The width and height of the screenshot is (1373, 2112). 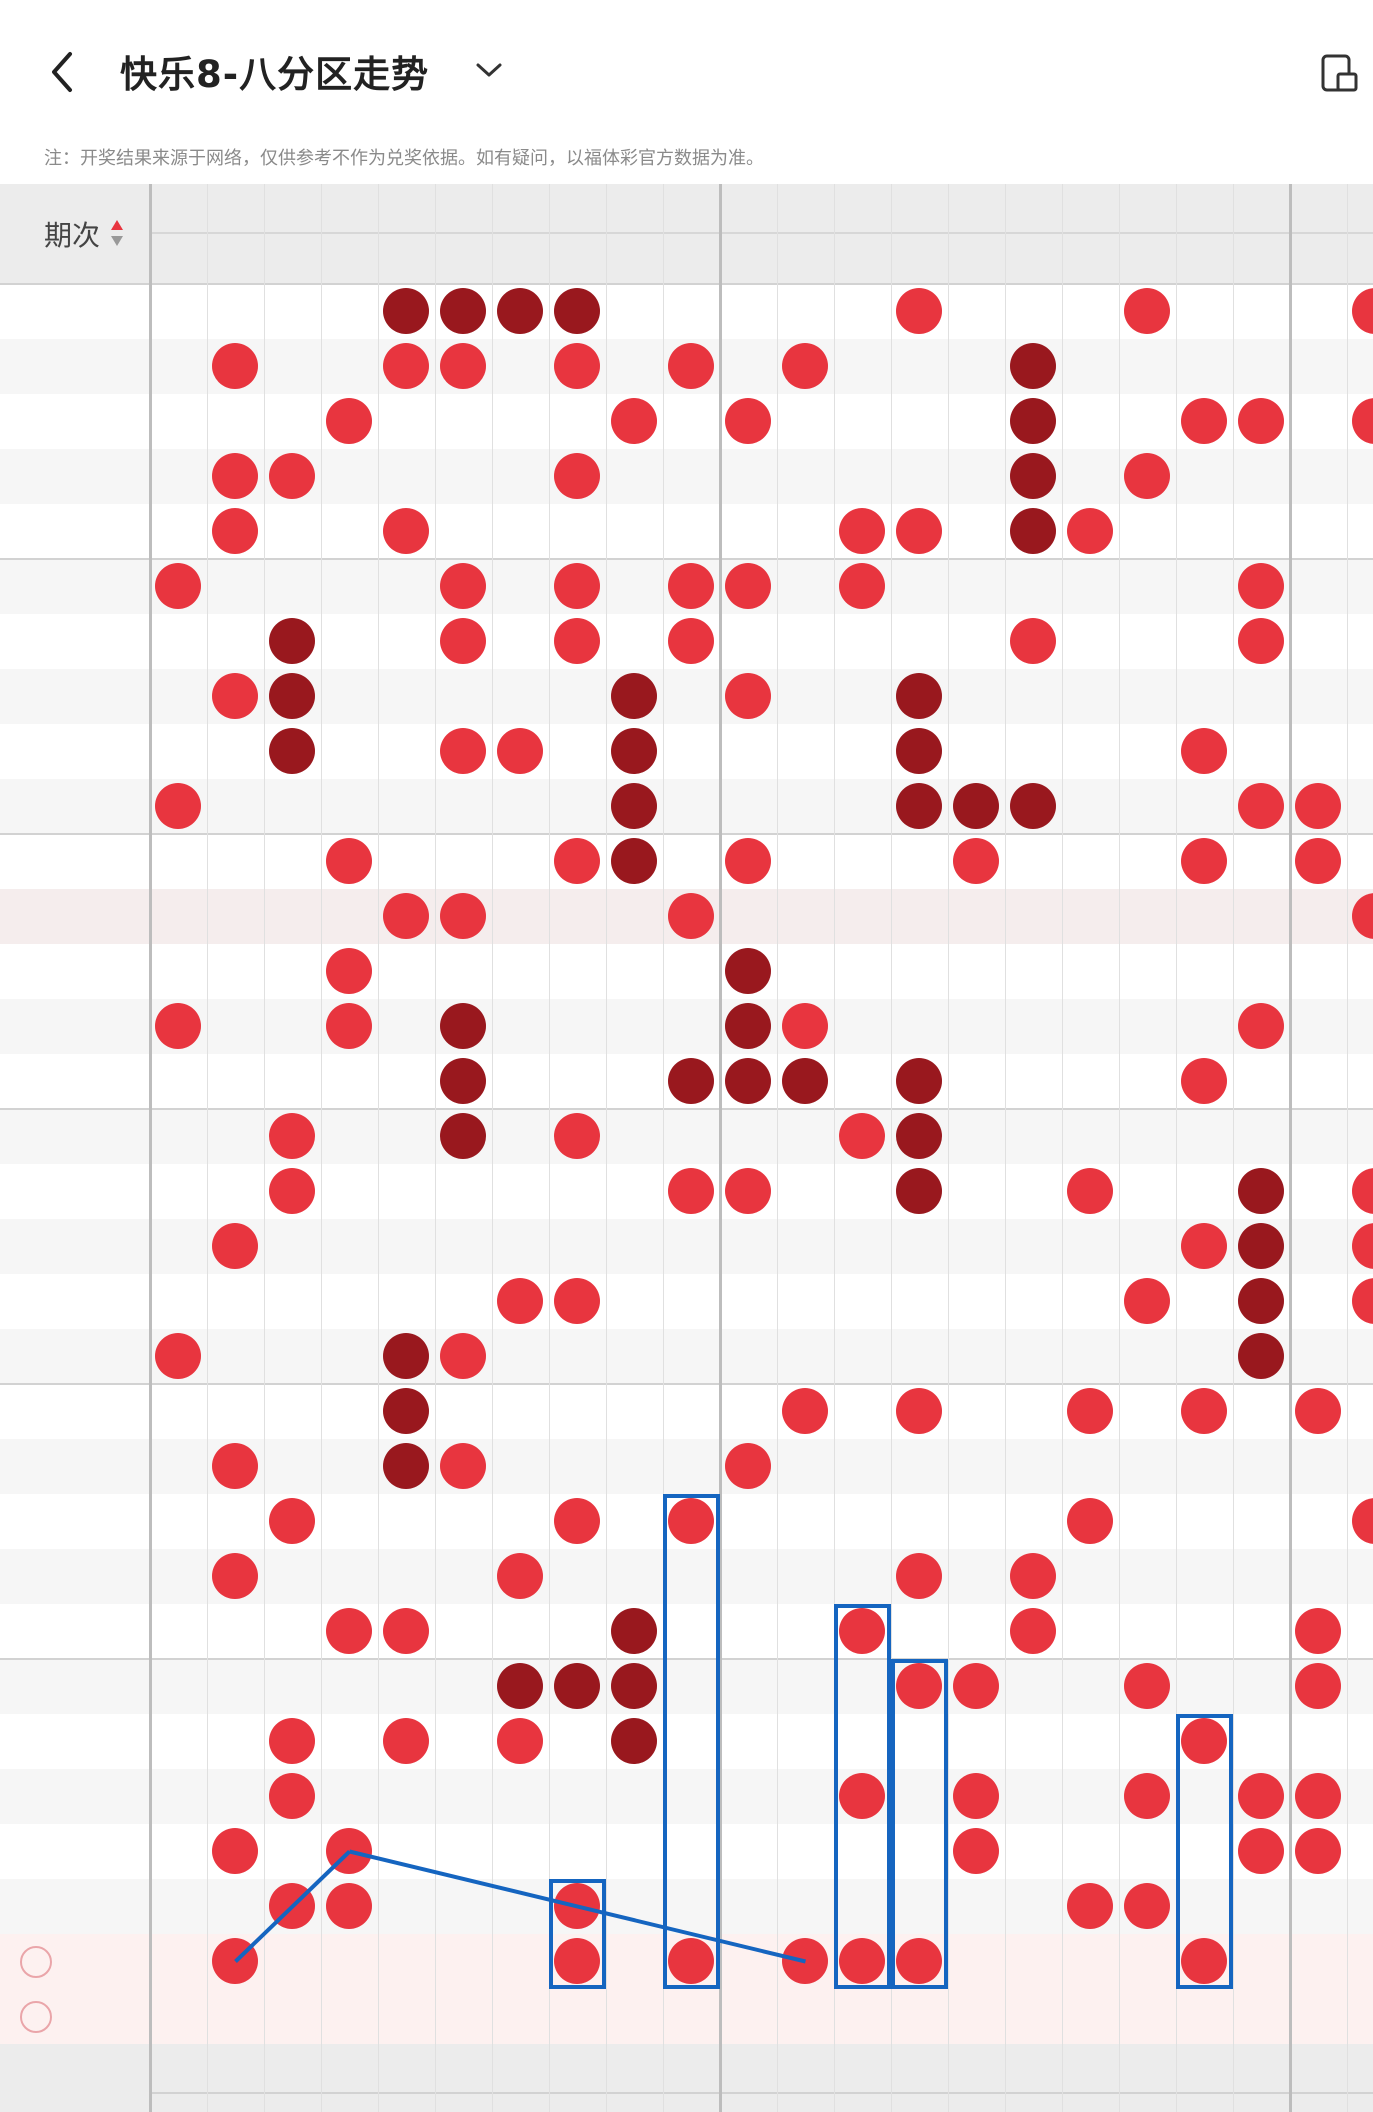 I want to click on sort-icon, so click(x=117, y=233).